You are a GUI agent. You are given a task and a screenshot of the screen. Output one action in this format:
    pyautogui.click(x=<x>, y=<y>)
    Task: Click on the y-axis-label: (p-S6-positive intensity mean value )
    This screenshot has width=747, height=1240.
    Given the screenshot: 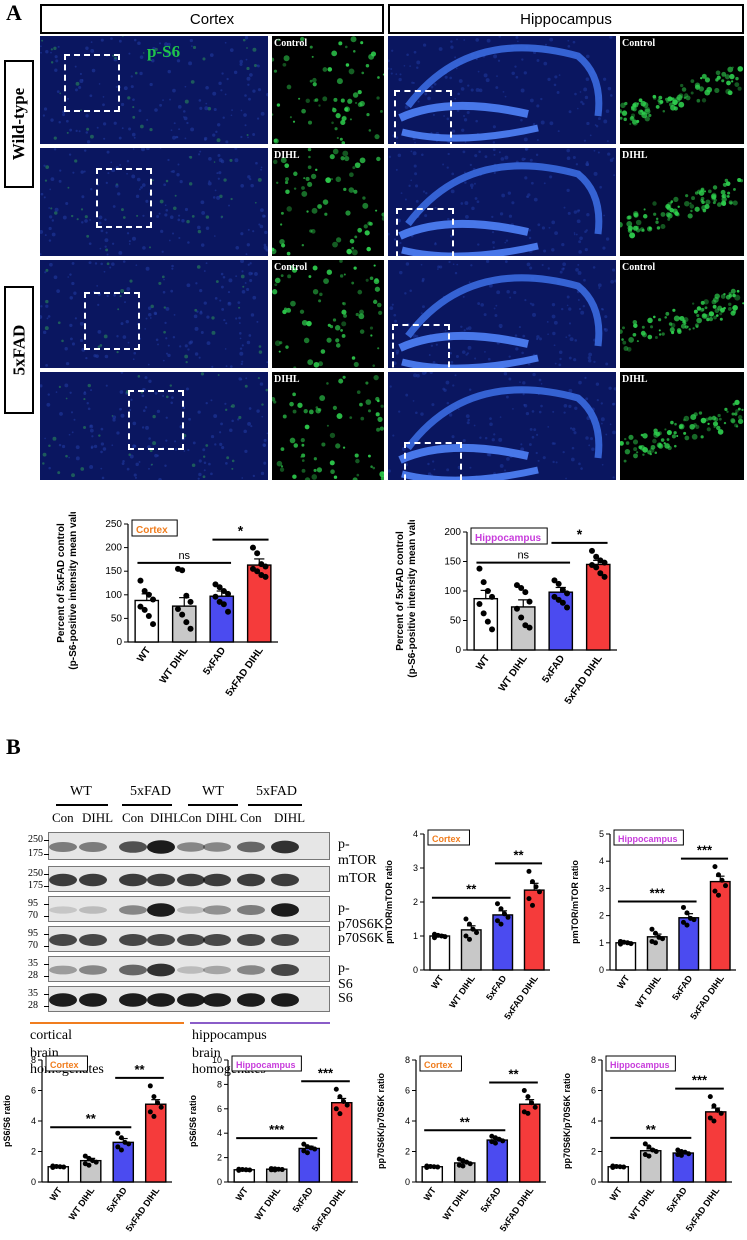 What is the action you would take?
    pyautogui.click(x=412, y=599)
    